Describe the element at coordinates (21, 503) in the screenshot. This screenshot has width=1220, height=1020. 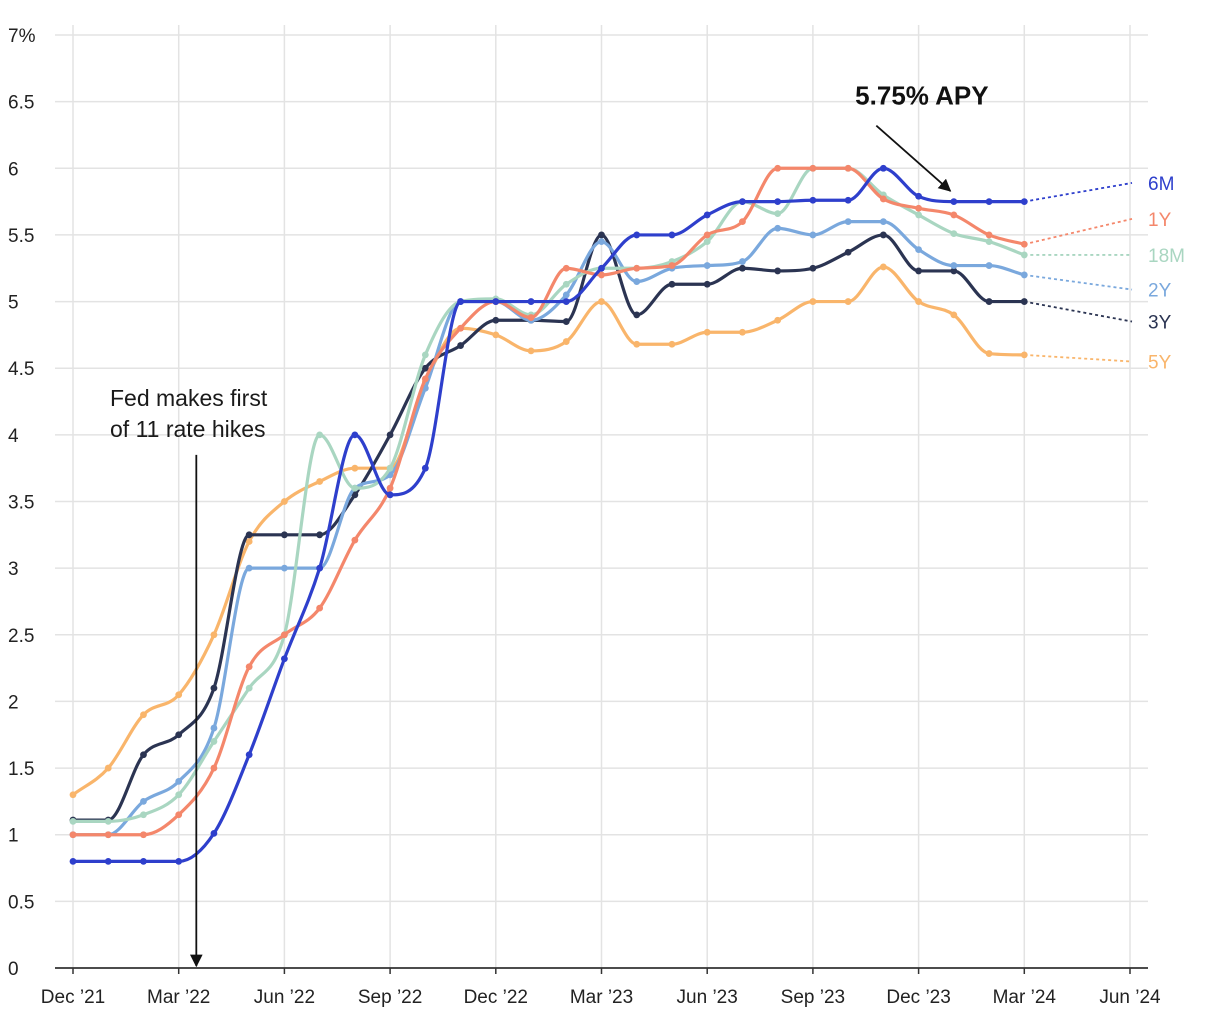
I see `y-tick-label: 3.5` at that location.